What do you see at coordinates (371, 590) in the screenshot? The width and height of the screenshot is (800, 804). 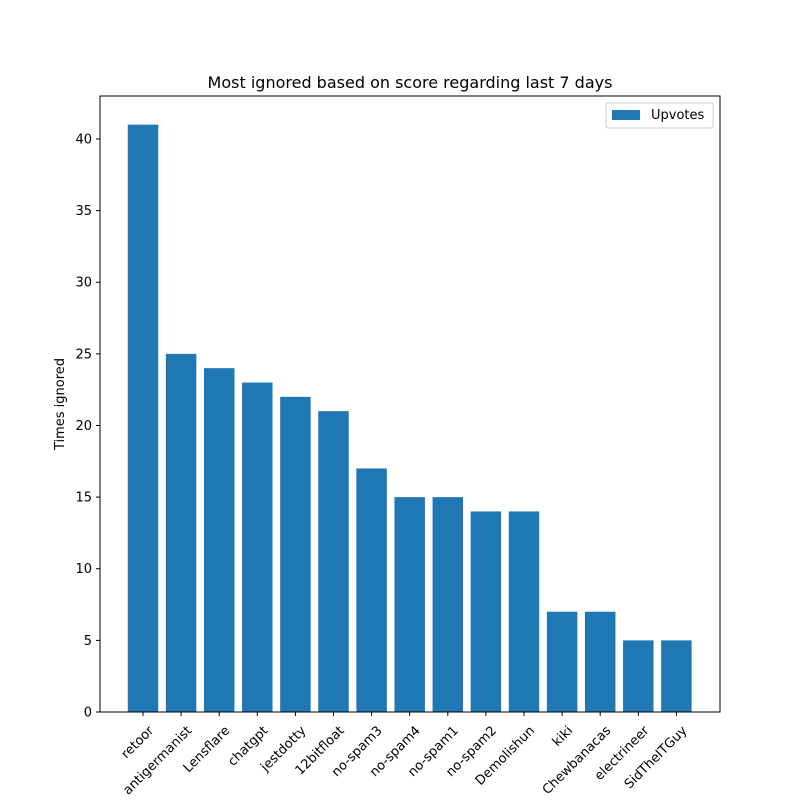 I see `bar-no-spam3` at bounding box center [371, 590].